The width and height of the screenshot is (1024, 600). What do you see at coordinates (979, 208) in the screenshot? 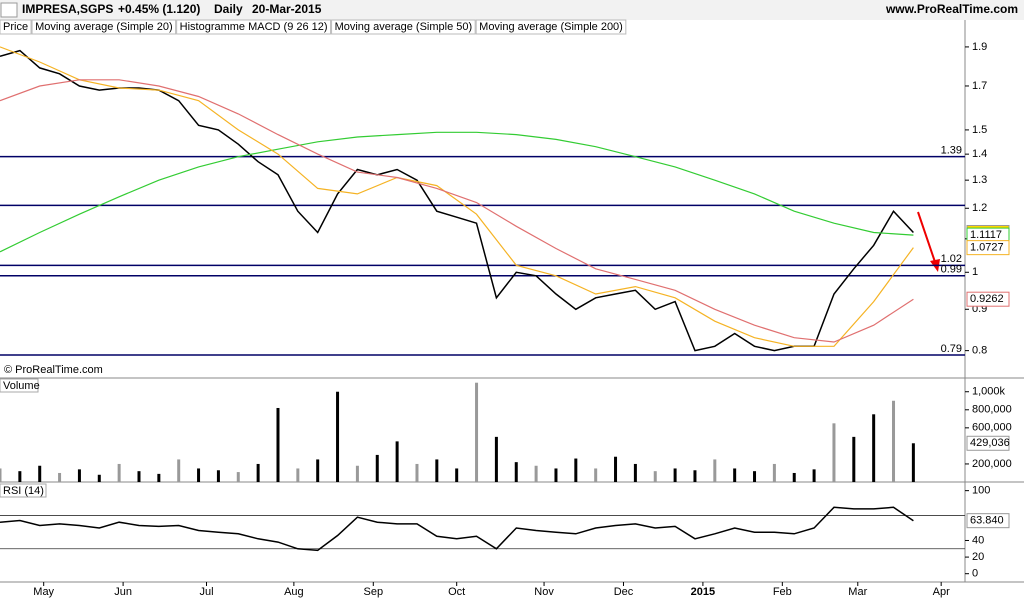
I see `y-tick-label: 1.2` at bounding box center [979, 208].